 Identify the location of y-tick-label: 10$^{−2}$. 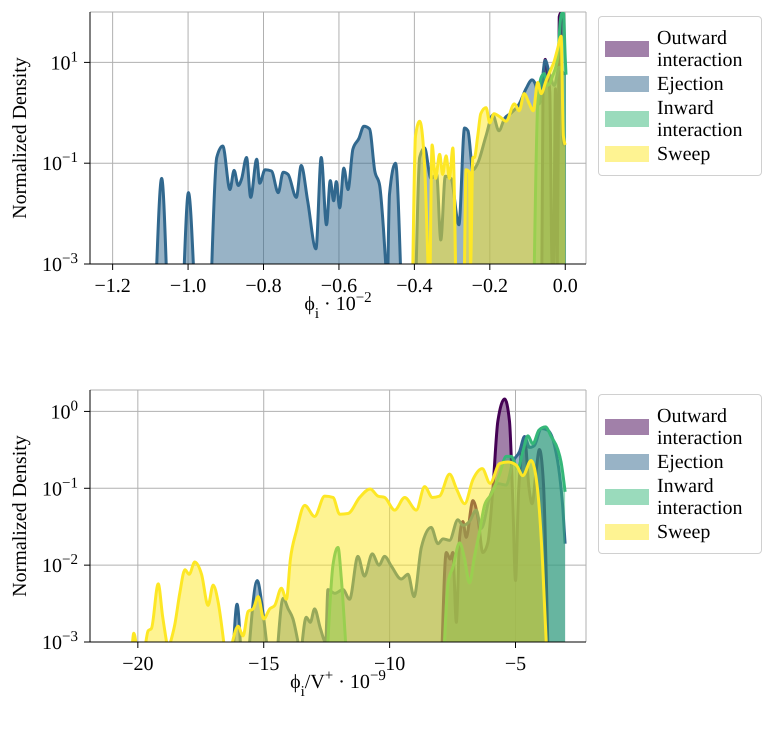
(60, 565).